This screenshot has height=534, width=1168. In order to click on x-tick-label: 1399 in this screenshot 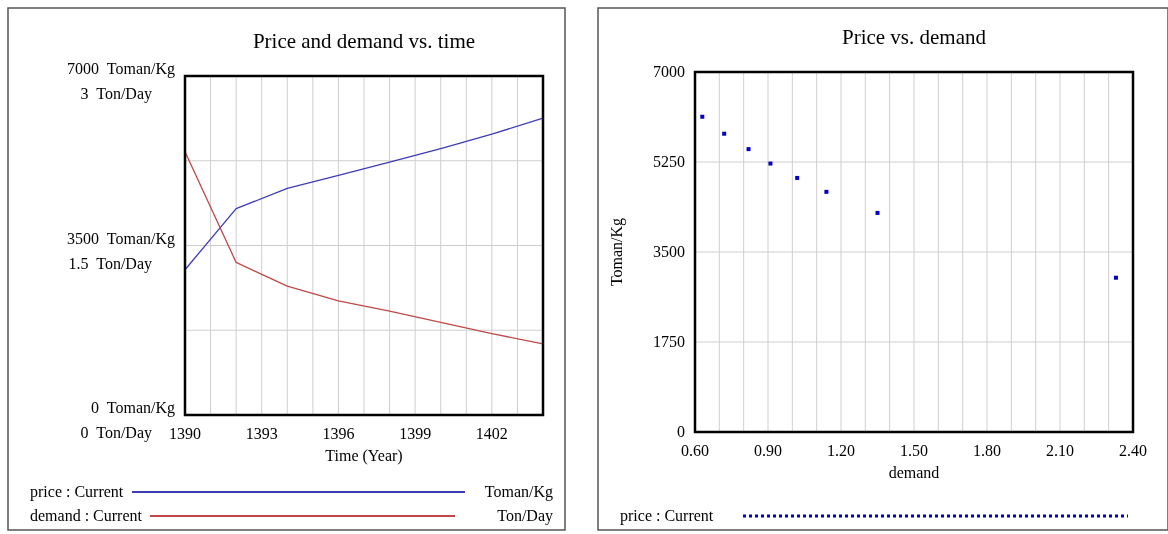, I will do `click(415, 433)`.